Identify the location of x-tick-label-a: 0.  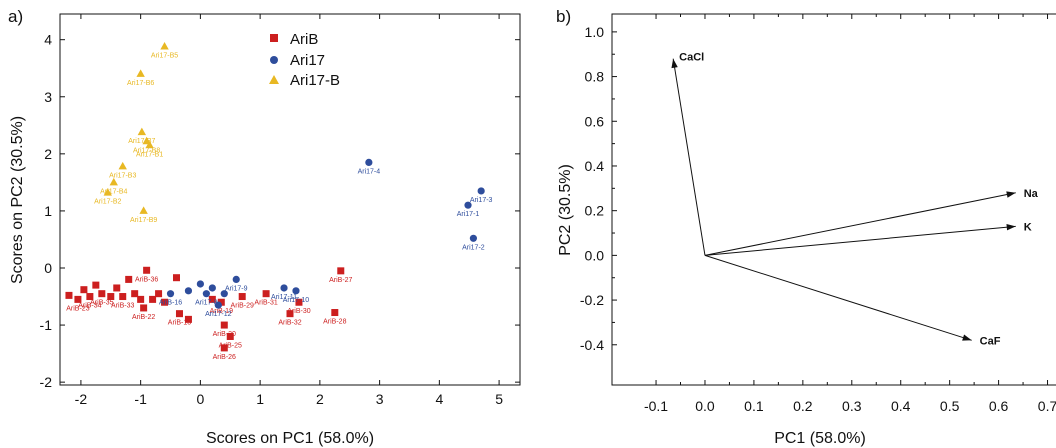
(200, 399).